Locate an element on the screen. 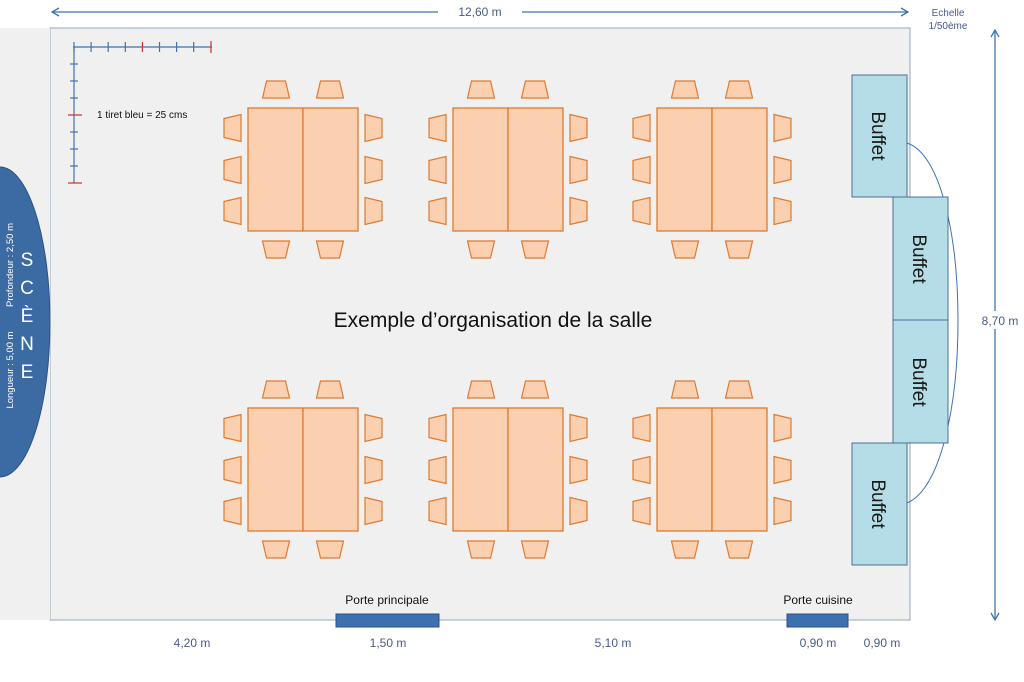 The width and height of the screenshot is (1024, 682). scale-label-line1: Echelle is located at coordinates (948, 13).